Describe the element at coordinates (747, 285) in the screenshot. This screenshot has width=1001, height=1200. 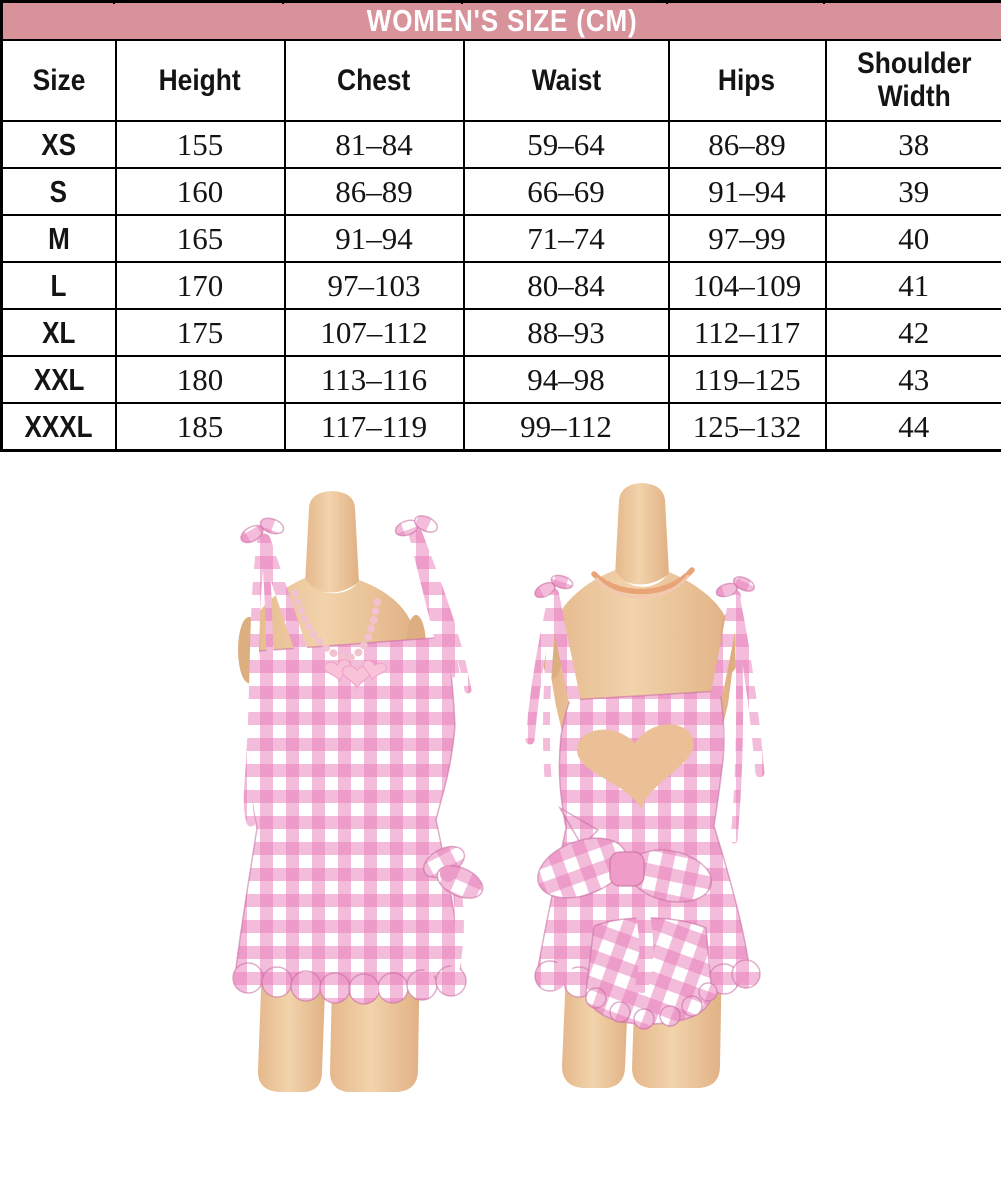
I see `hips-cell: 104–109` at that location.